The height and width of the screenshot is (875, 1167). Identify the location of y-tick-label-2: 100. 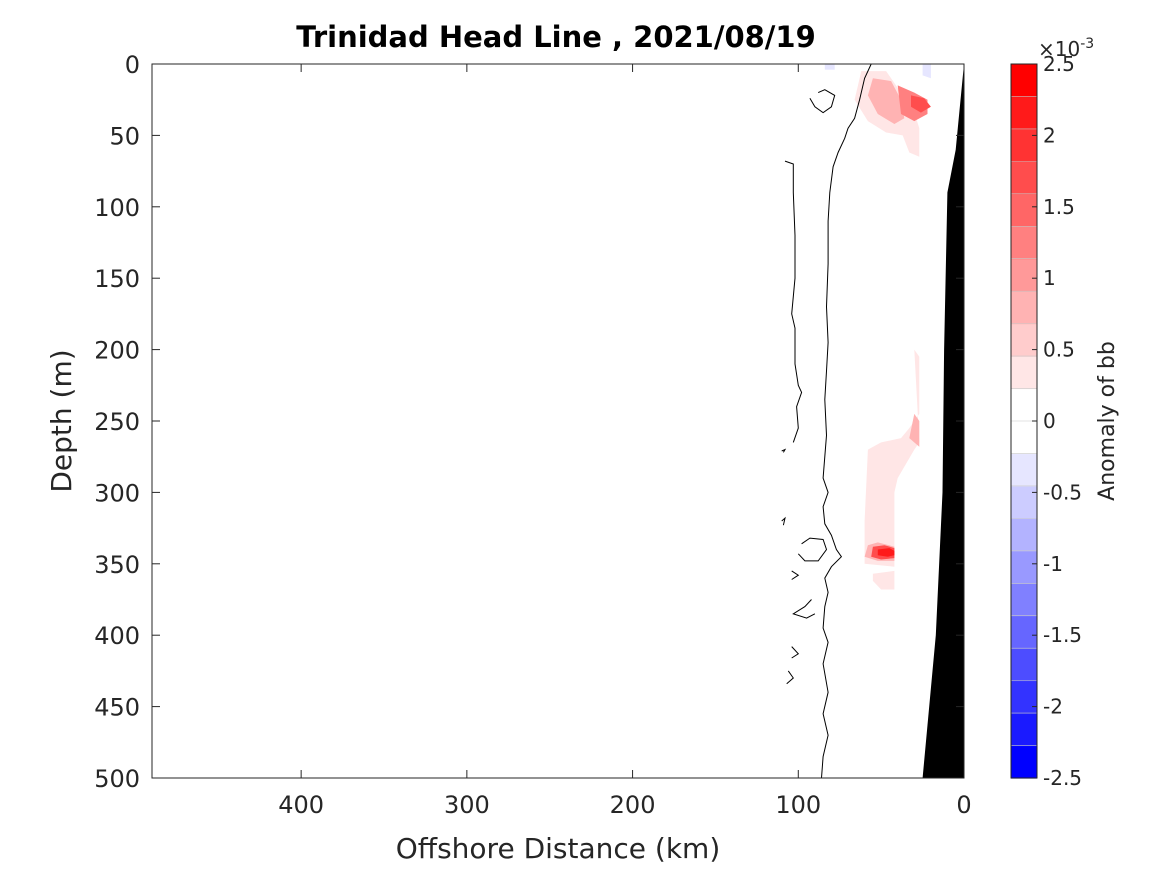
(117, 208).